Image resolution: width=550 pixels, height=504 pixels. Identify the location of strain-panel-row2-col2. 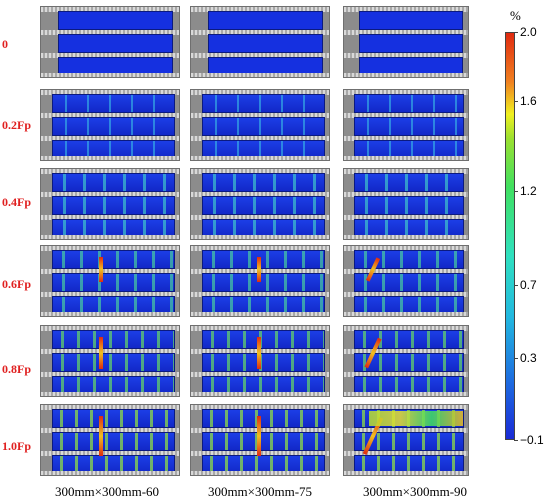
(260, 125).